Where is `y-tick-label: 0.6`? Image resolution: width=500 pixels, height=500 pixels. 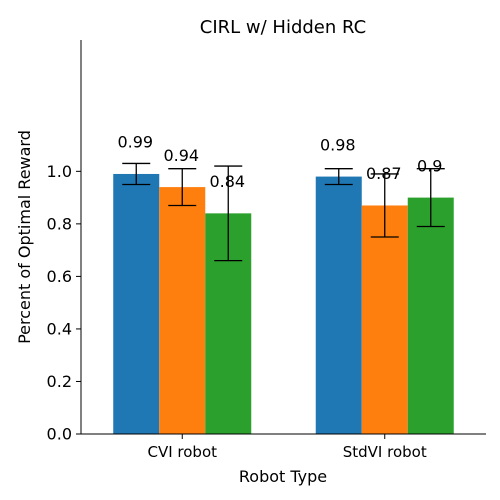
y-tick-label: 0.6 is located at coordinates (59, 276).